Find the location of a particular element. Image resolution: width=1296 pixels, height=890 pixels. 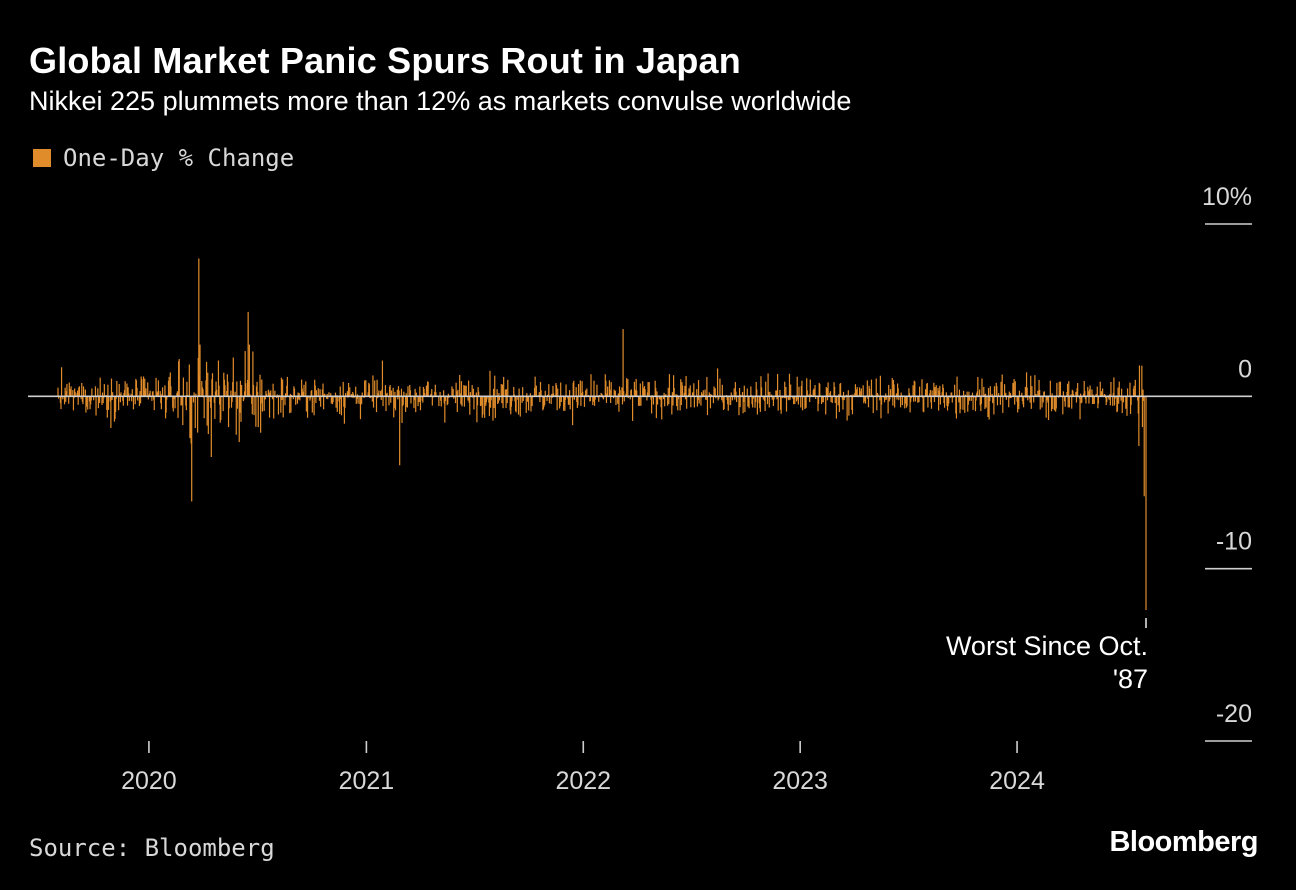

y-tick-label: -20 is located at coordinates (1234, 714).